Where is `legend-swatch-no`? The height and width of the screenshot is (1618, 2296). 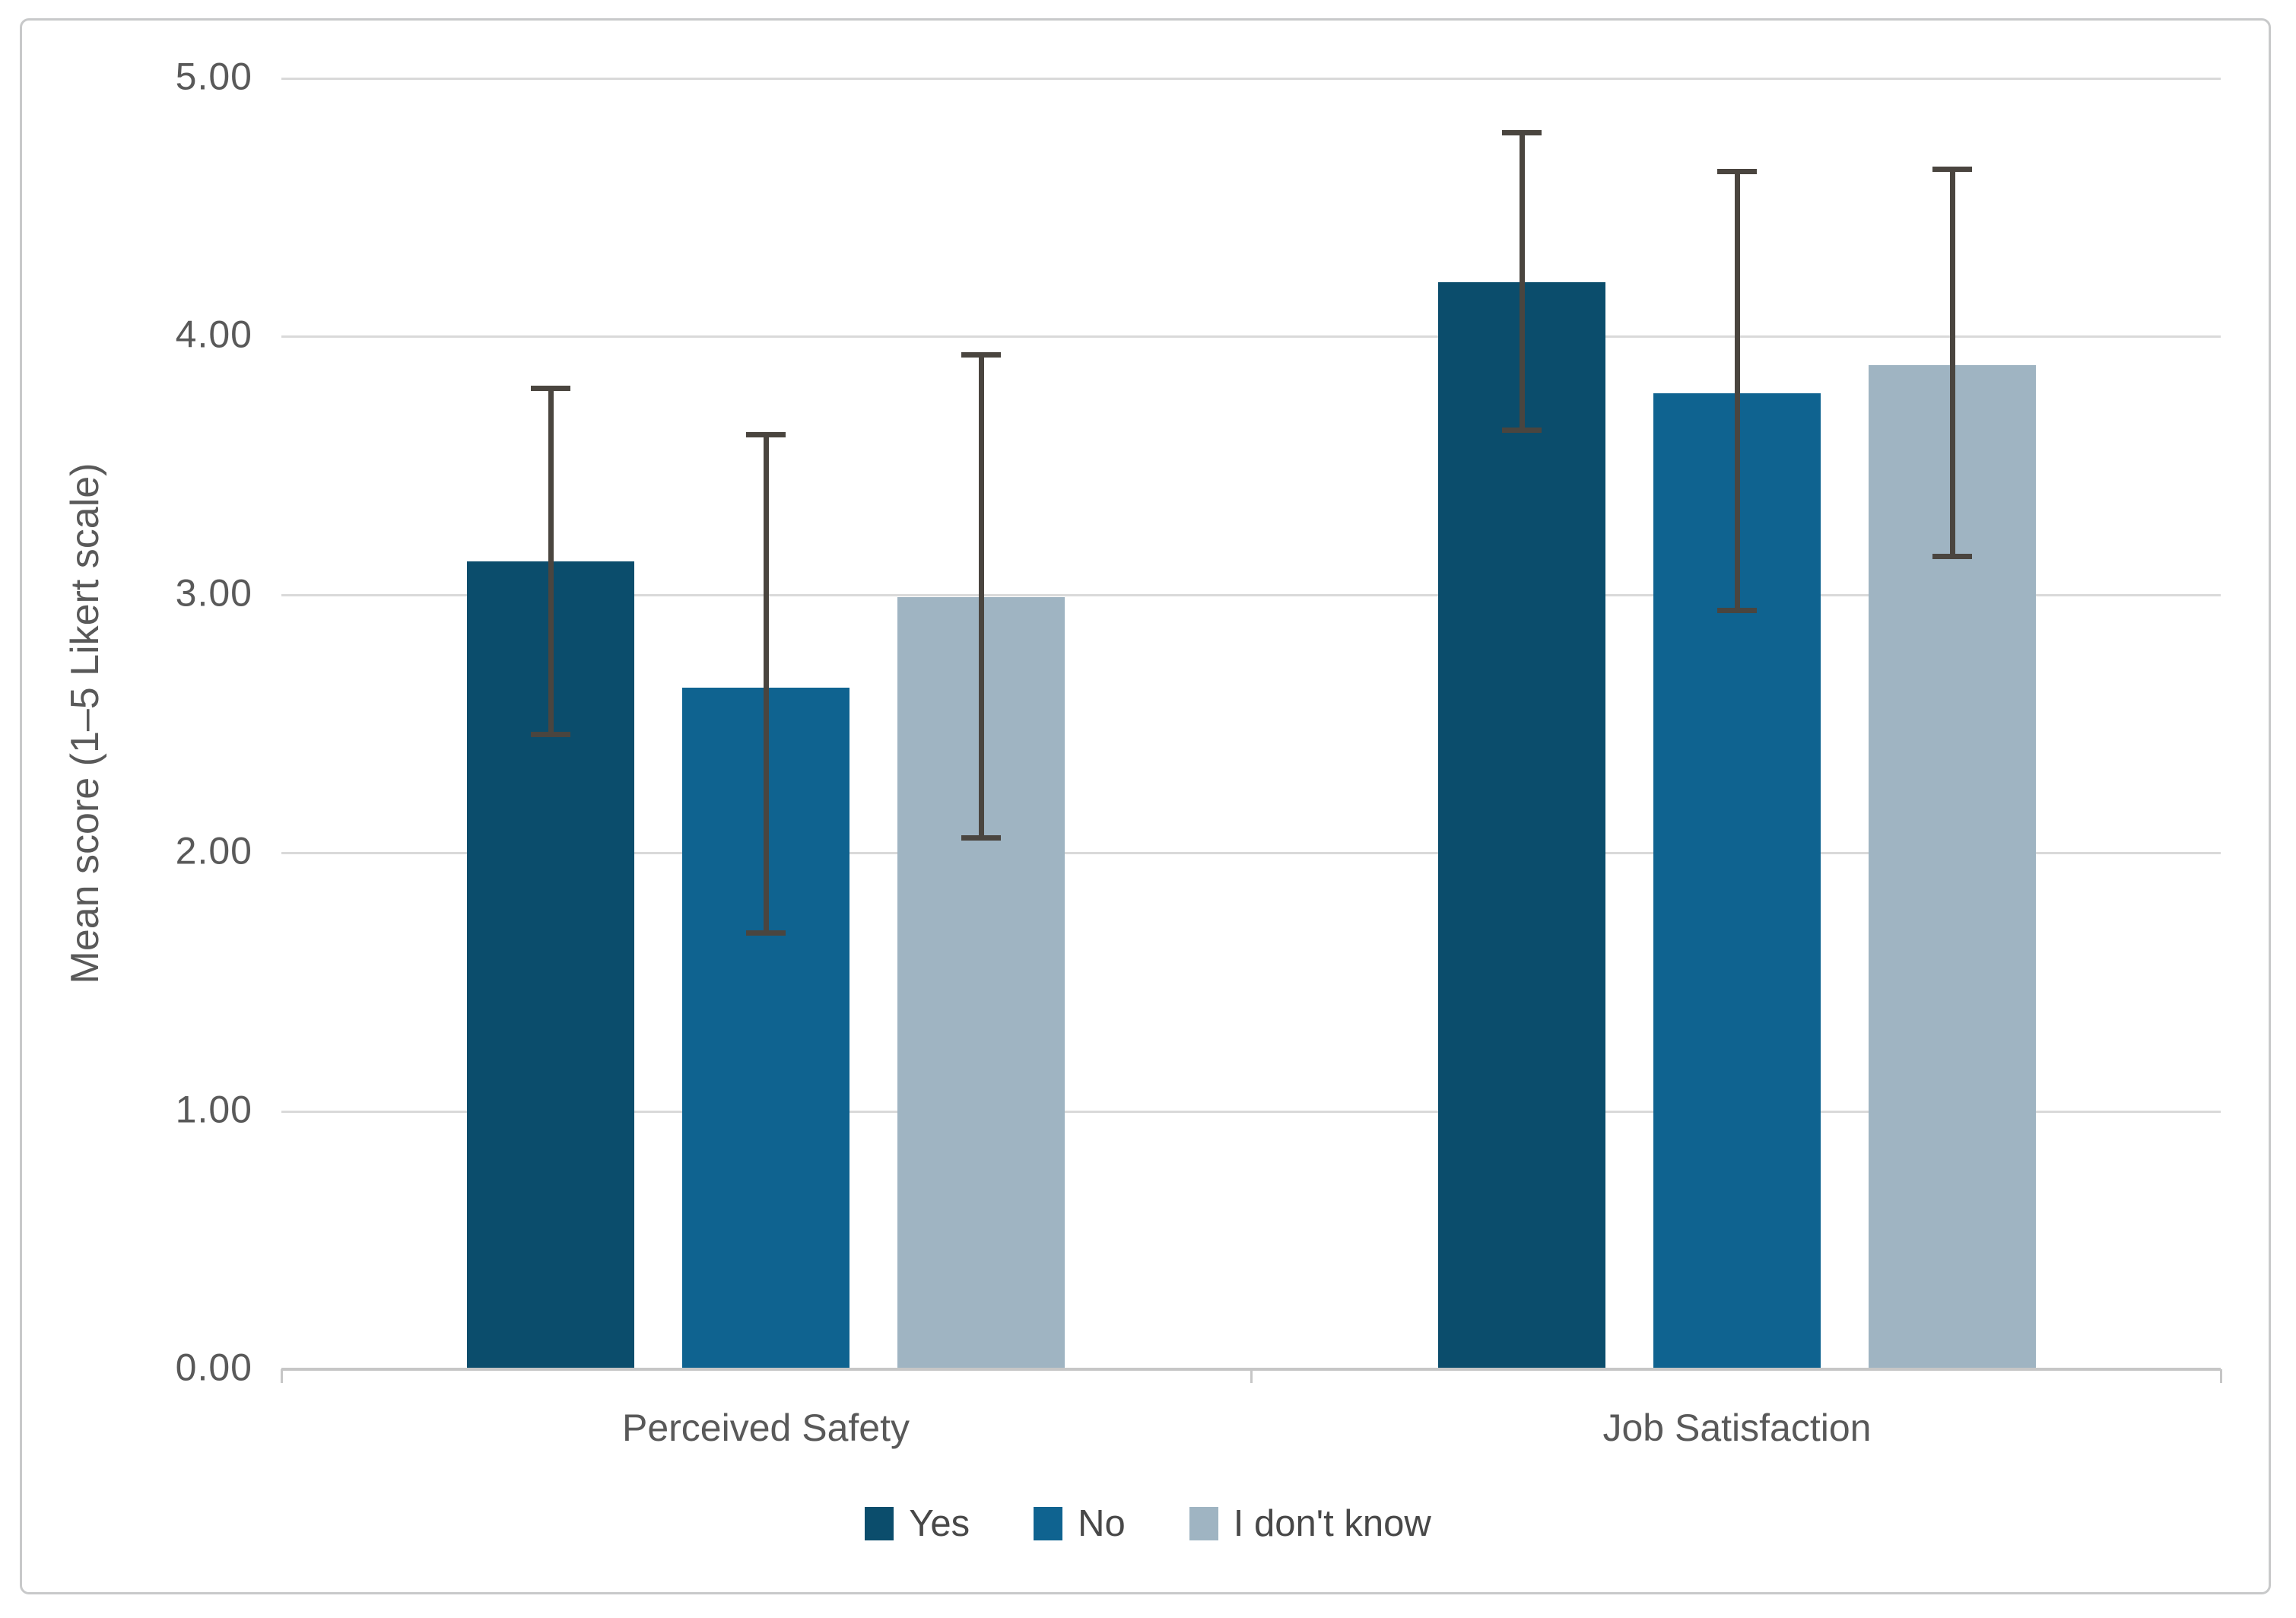
legend-swatch-no is located at coordinates (1049, 1523).